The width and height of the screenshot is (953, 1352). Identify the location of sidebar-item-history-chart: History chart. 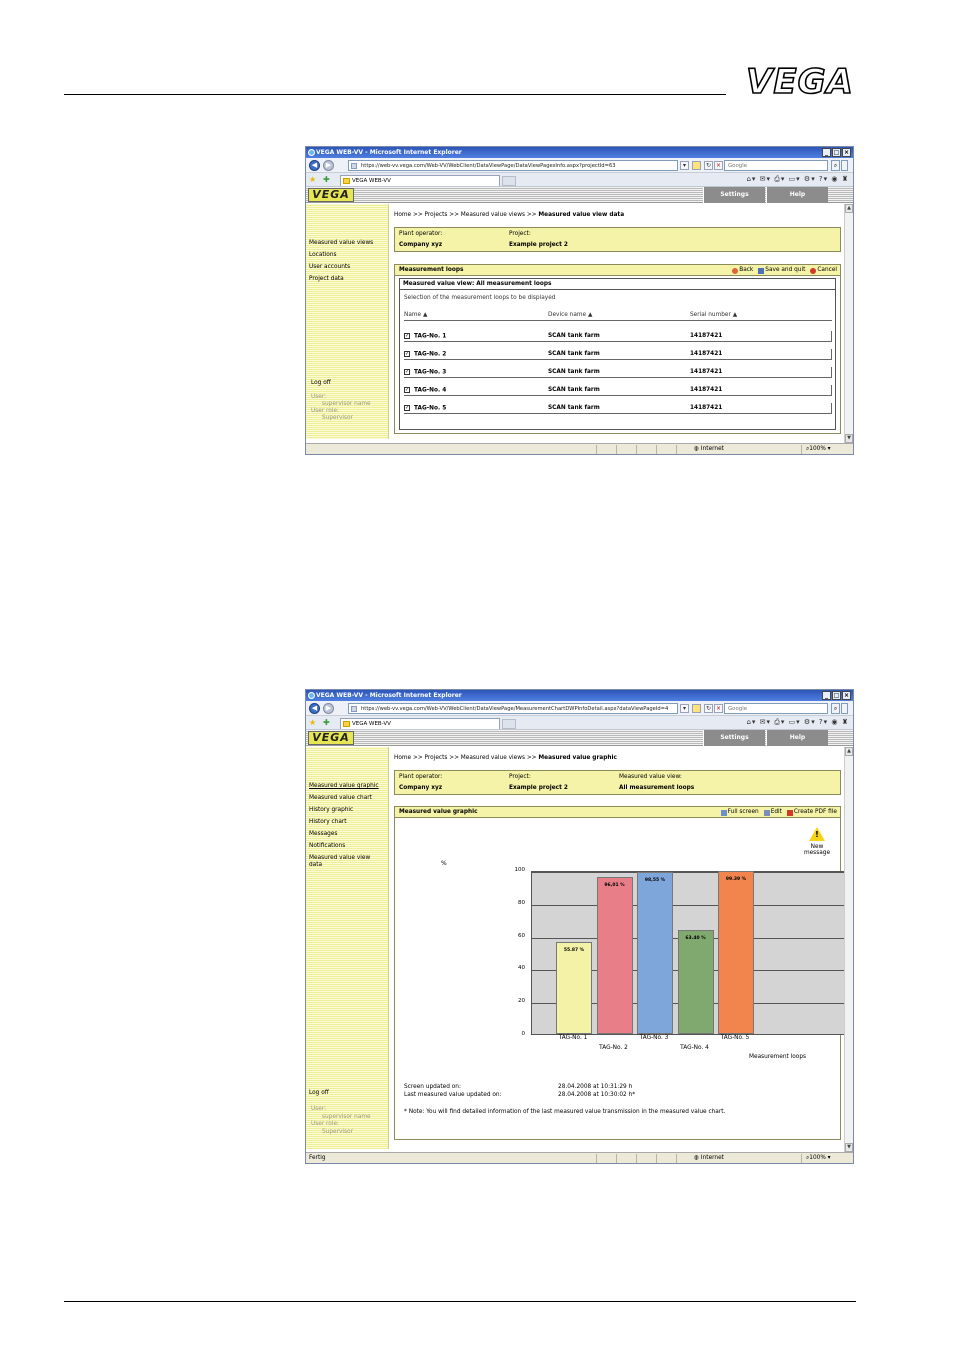
(328, 822).